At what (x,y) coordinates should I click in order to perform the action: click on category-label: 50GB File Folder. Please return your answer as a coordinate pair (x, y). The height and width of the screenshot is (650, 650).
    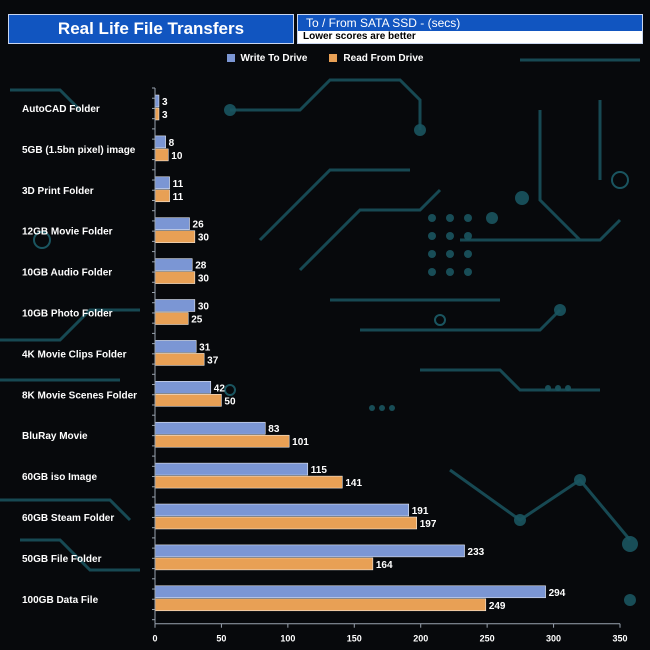
    Looking at the image, I should click on (62, 559).